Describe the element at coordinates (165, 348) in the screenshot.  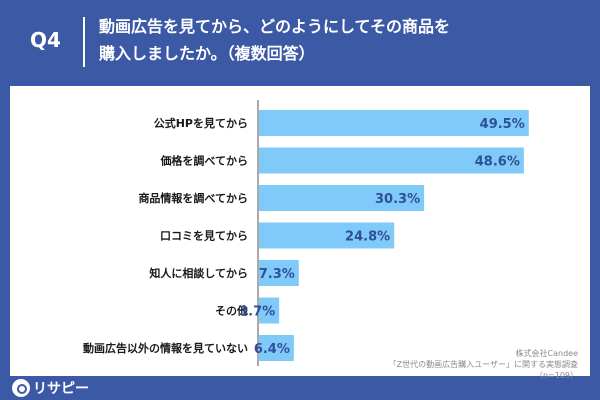
I see `category-label: 動画広告以外の情報を見ていない` at that location.